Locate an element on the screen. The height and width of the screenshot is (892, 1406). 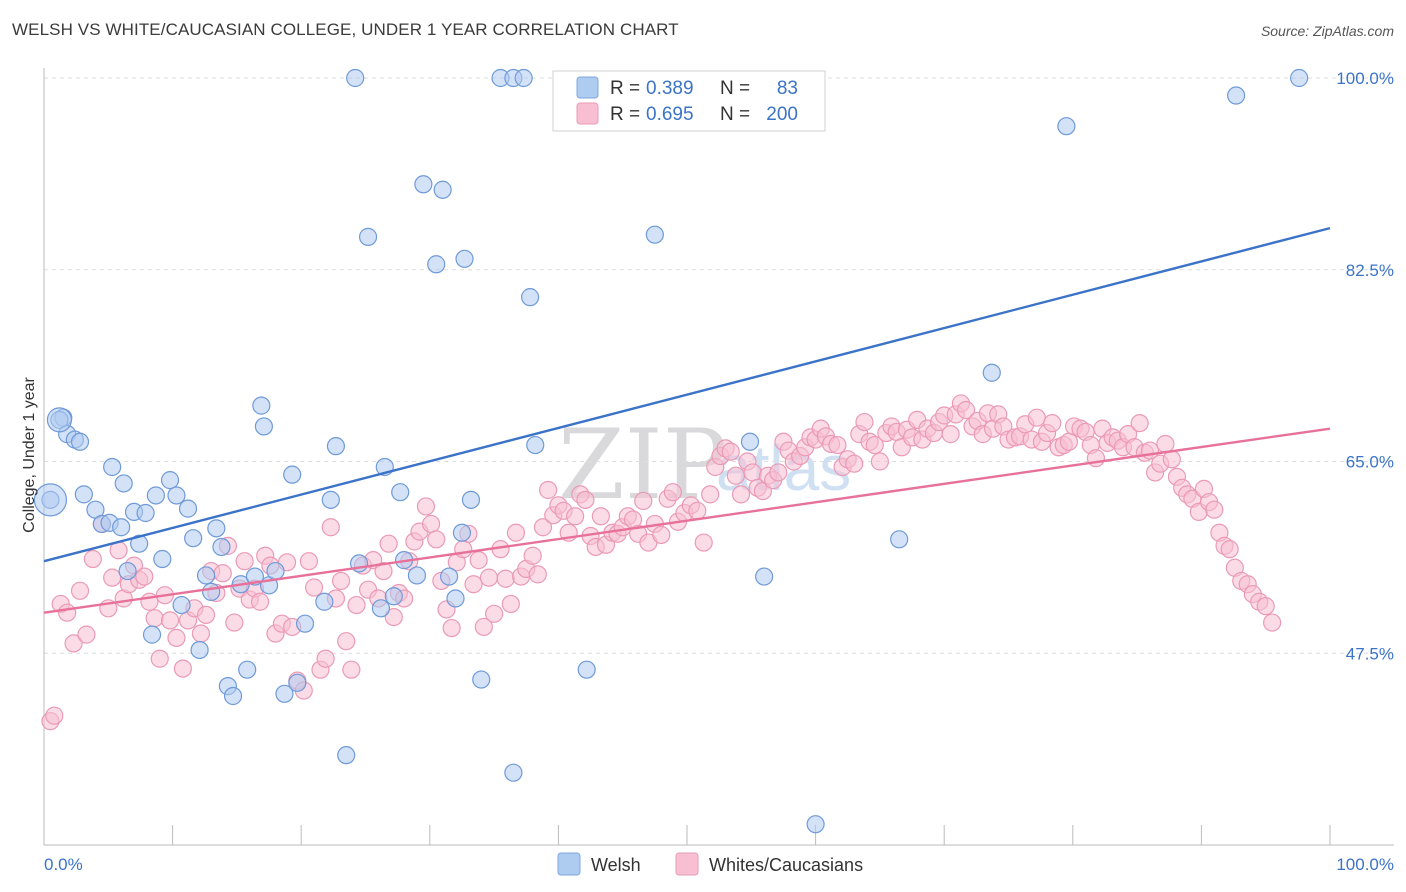
legend-r-label-welsh: R = is located at coordinates (625, 88).